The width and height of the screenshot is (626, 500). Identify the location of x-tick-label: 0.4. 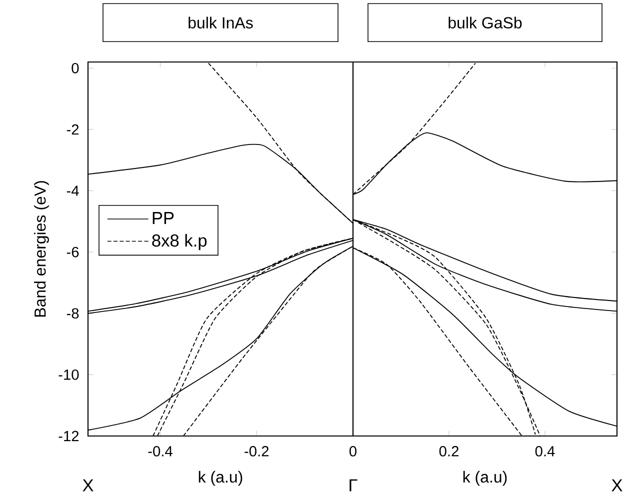
(545, 451).